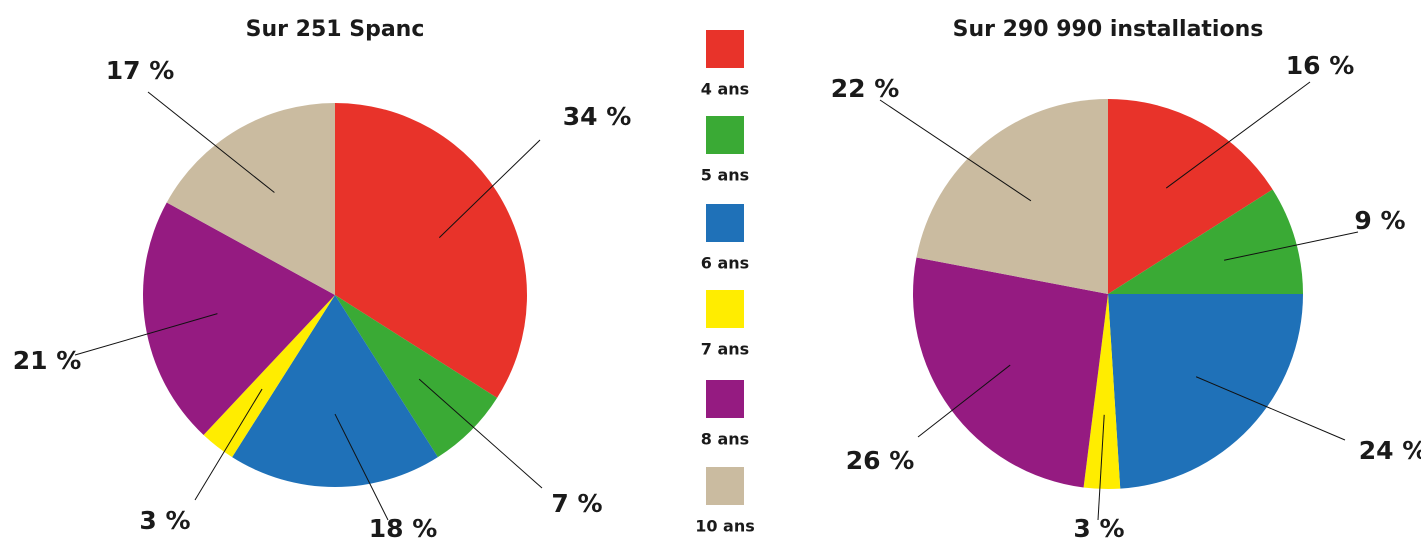 This screenshot has width=1421, height=538. What do you see at coordinates (403, 526) in the screenshot?
I see `value-label: 18 %` at bounding box center [403, 526].